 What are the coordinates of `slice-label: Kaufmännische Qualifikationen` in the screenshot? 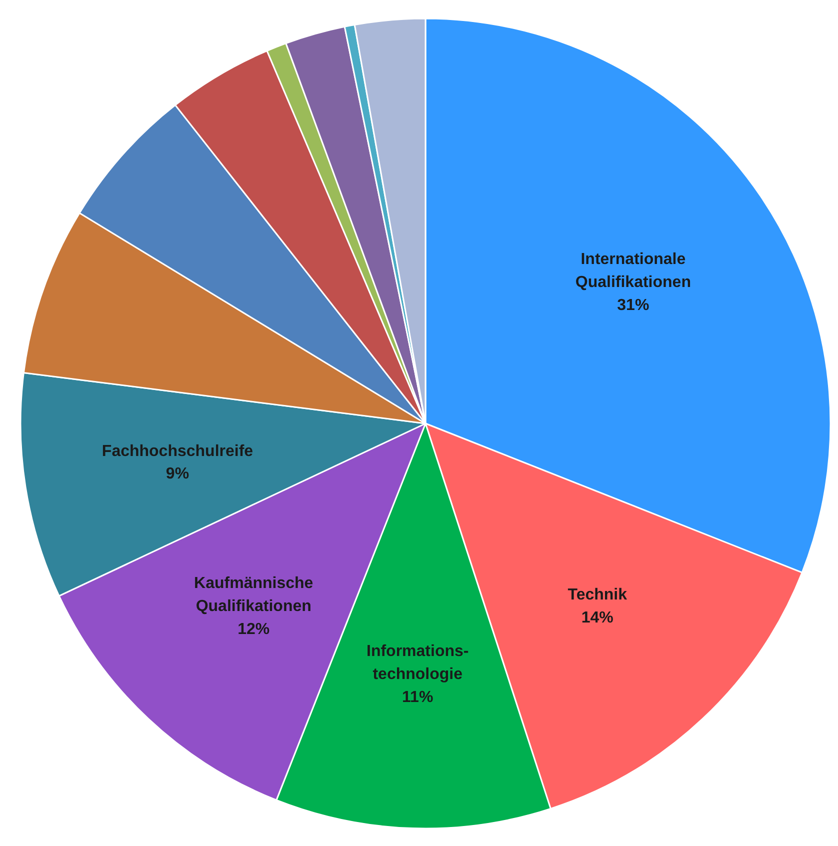 It's located at (254, 595).